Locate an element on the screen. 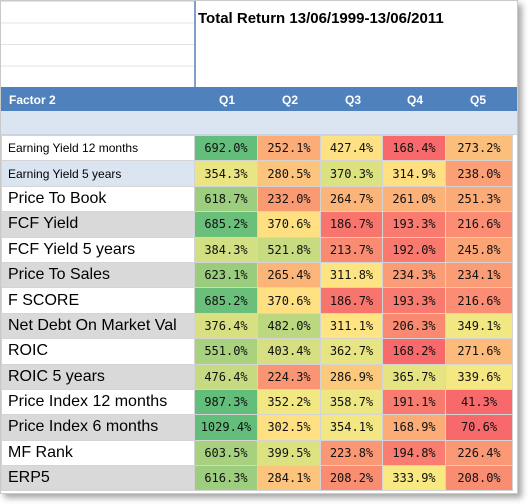 The image size is (529, 504). return-cell-q2: 252.1% is located at coordinates (289, 148).